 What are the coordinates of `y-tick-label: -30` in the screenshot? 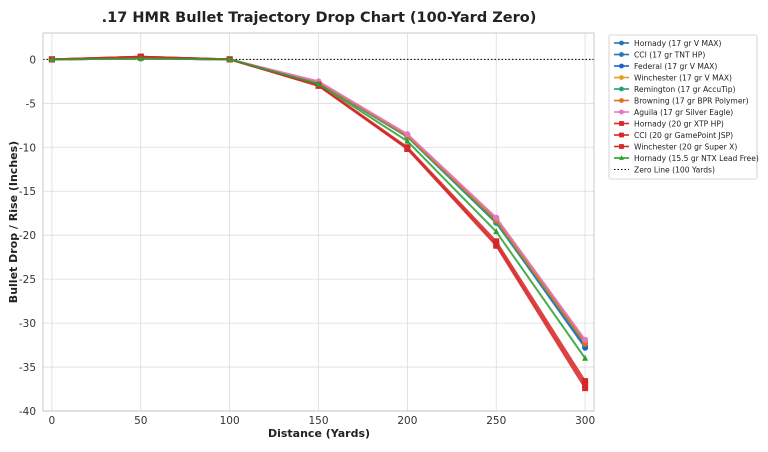 It's located at (27, 324).